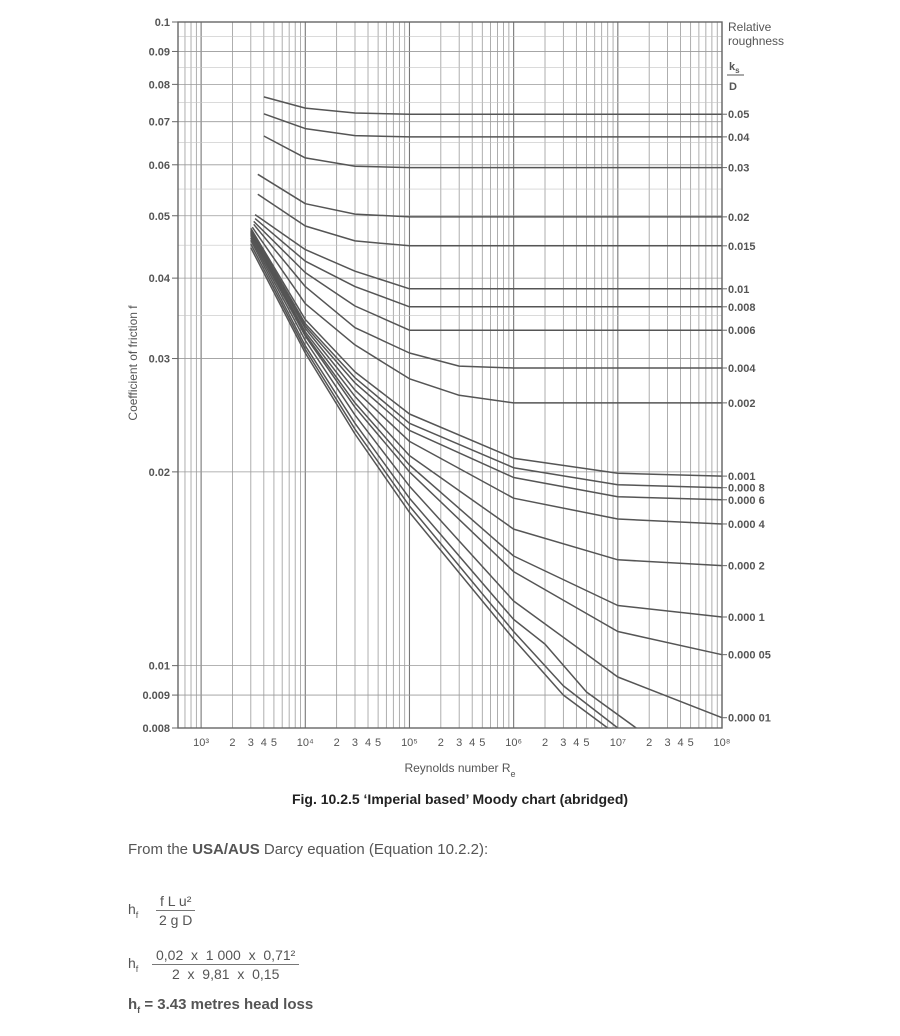 The width and height of the screenshot is (900, 1036). I want to click on x-axis-label-text: Reynolds number, so click(452, 768).